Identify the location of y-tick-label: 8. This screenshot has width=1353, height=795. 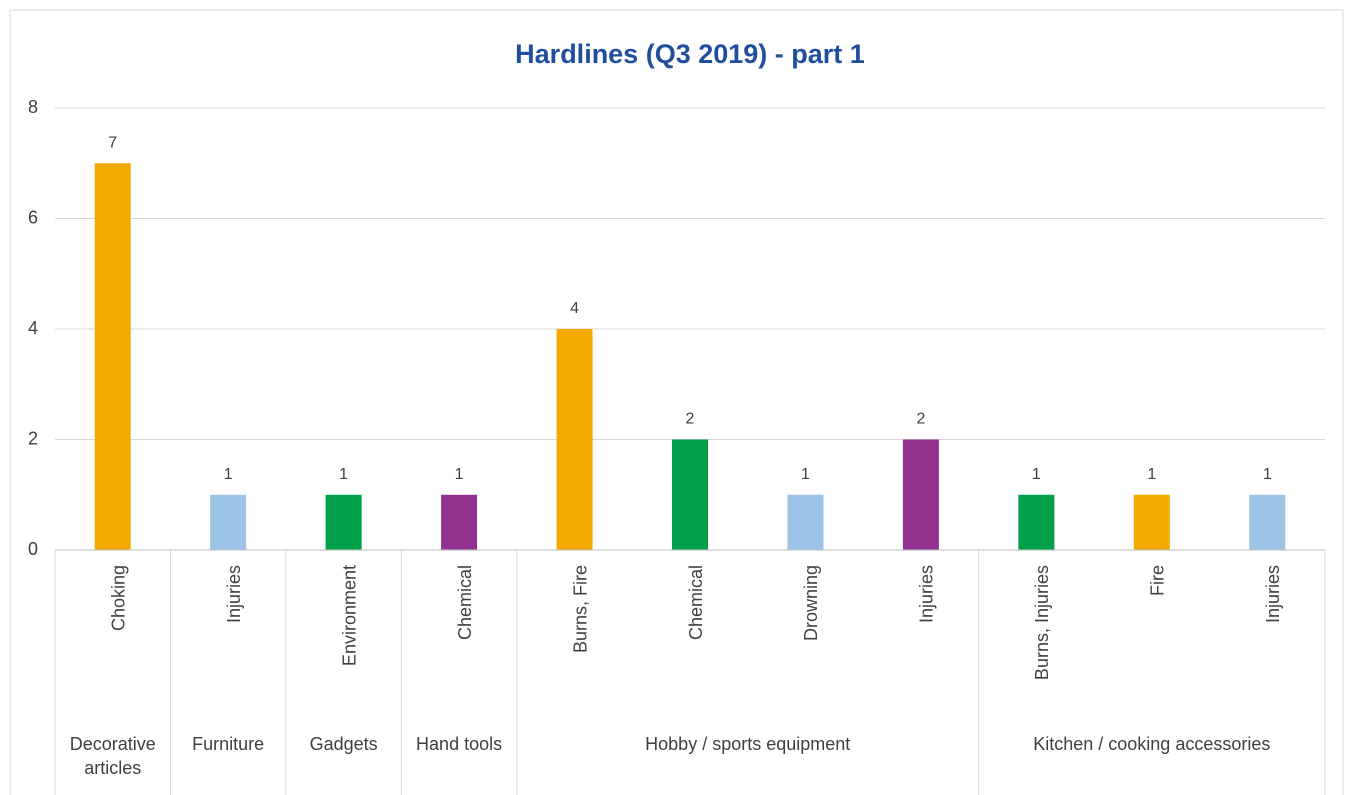
(33, 107).